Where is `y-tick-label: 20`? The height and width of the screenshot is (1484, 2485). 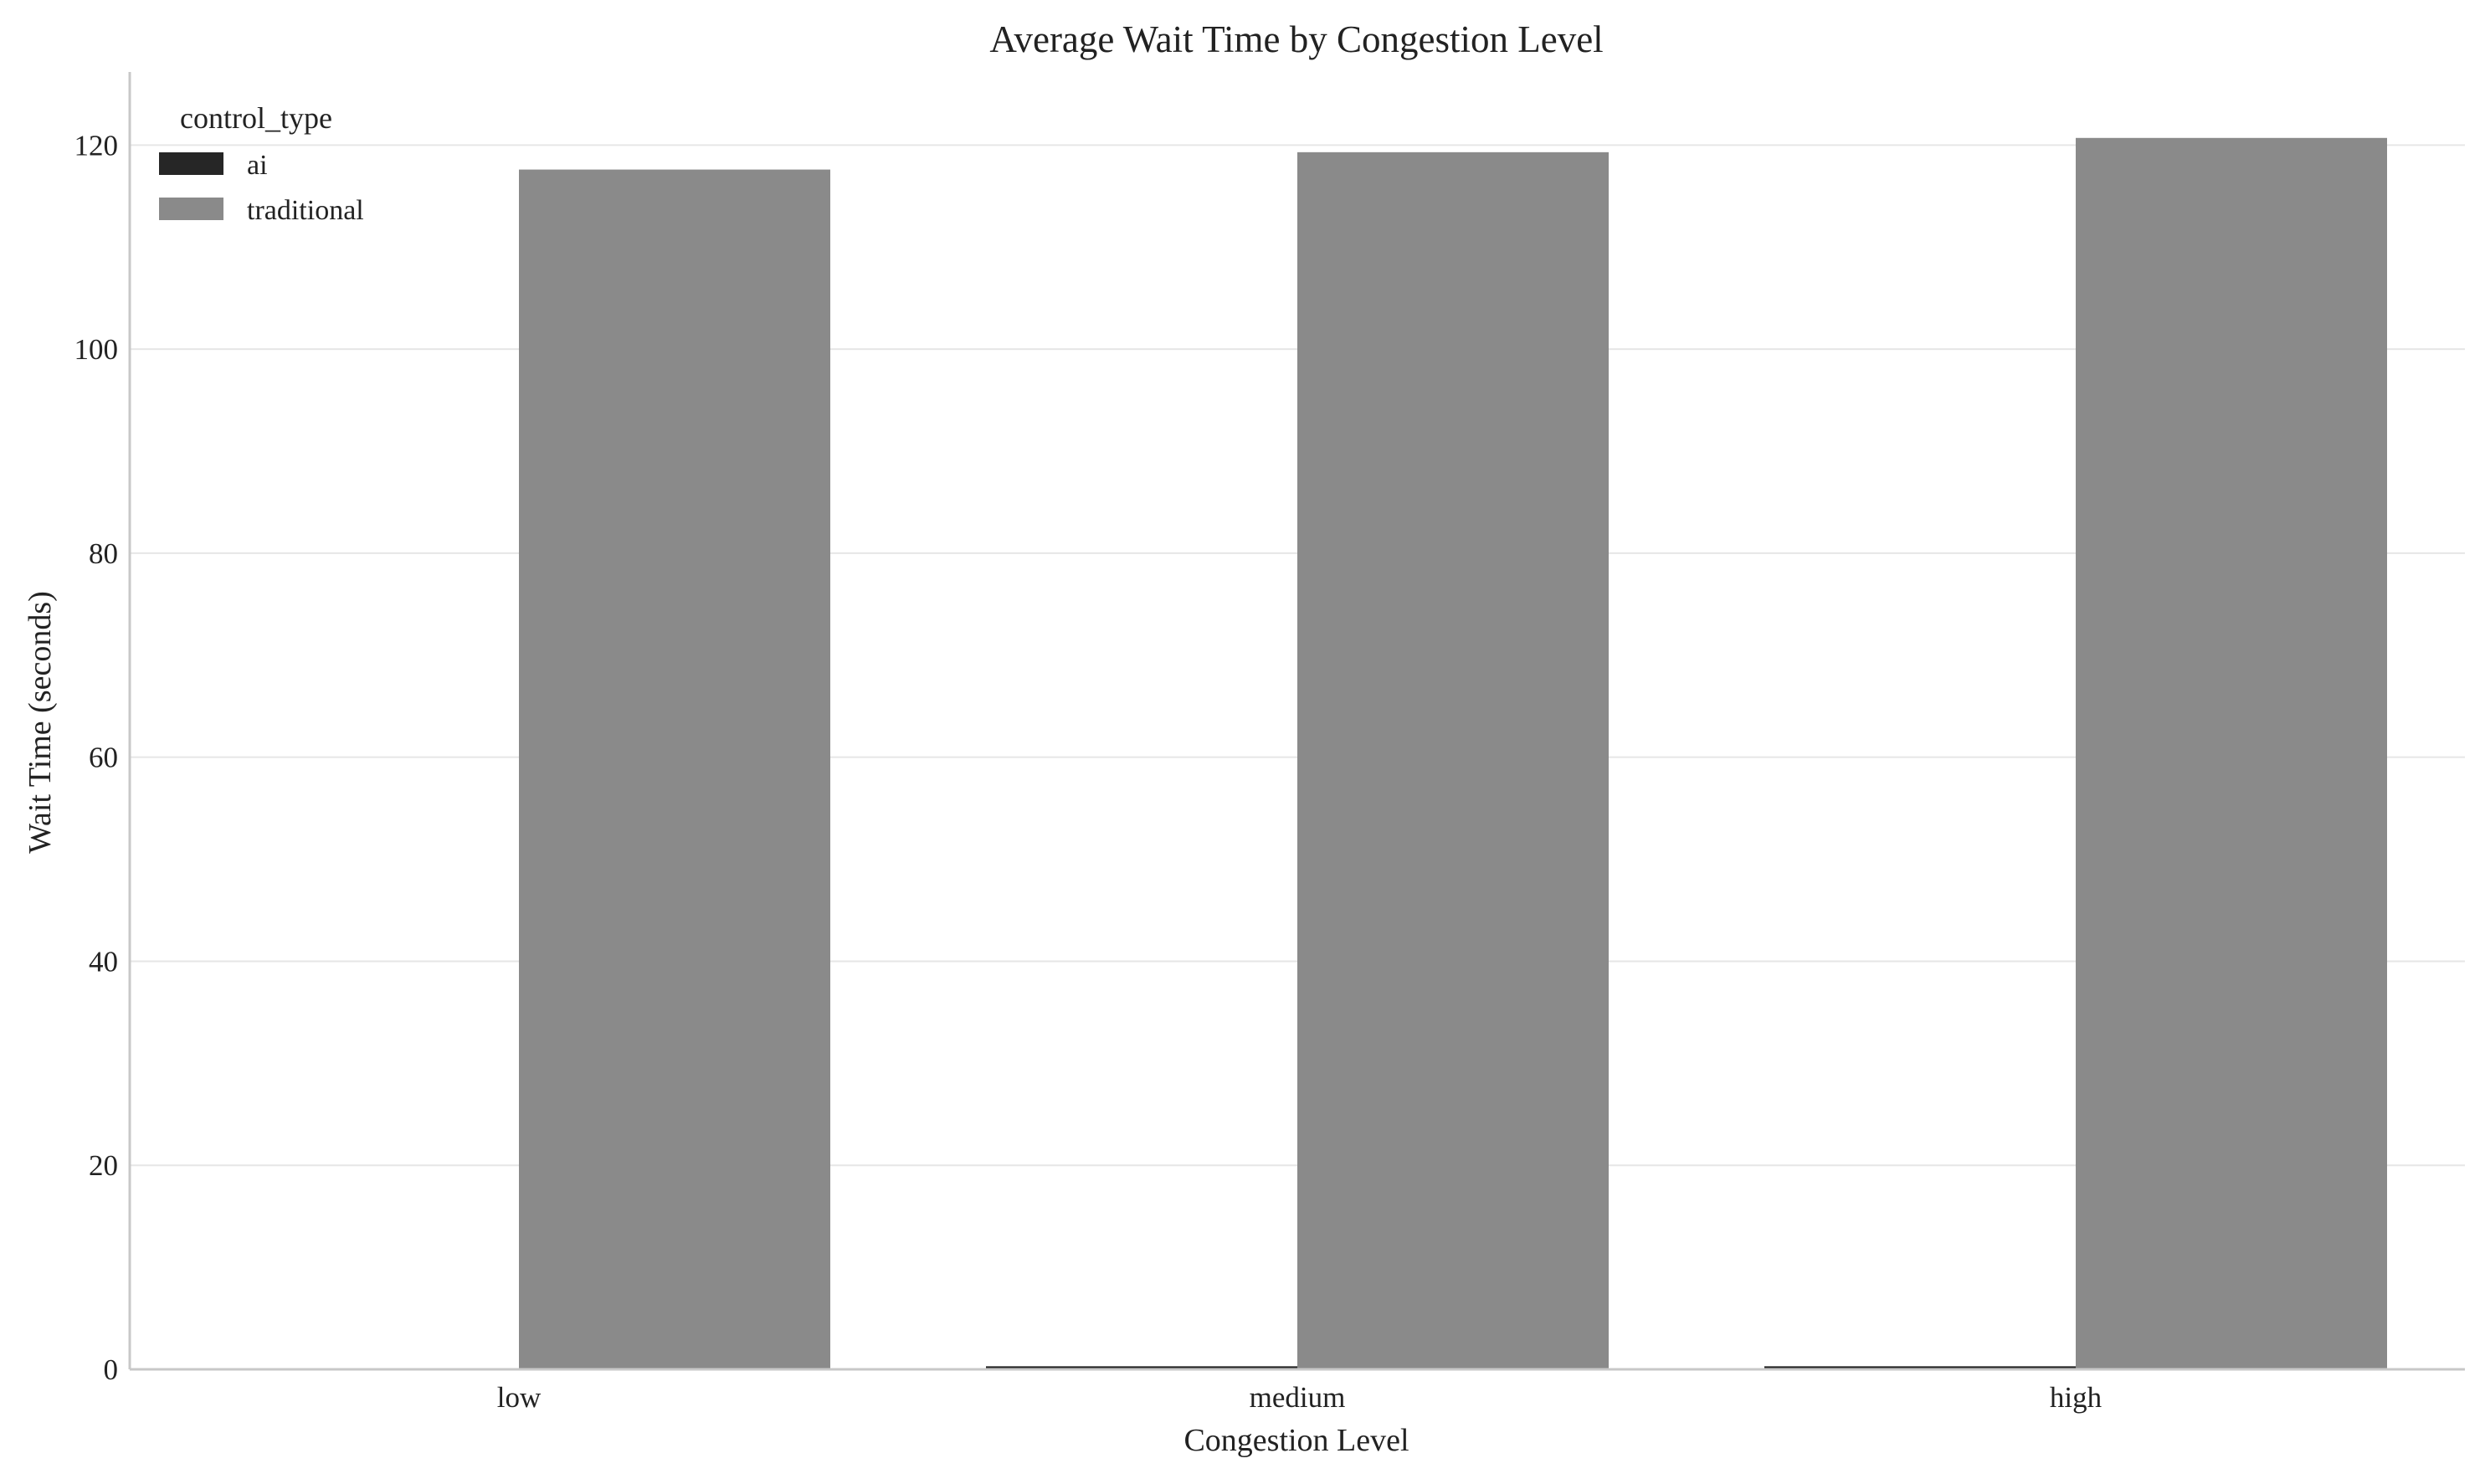
y-tick-label: 20 is located at coordinates (103, 1166).